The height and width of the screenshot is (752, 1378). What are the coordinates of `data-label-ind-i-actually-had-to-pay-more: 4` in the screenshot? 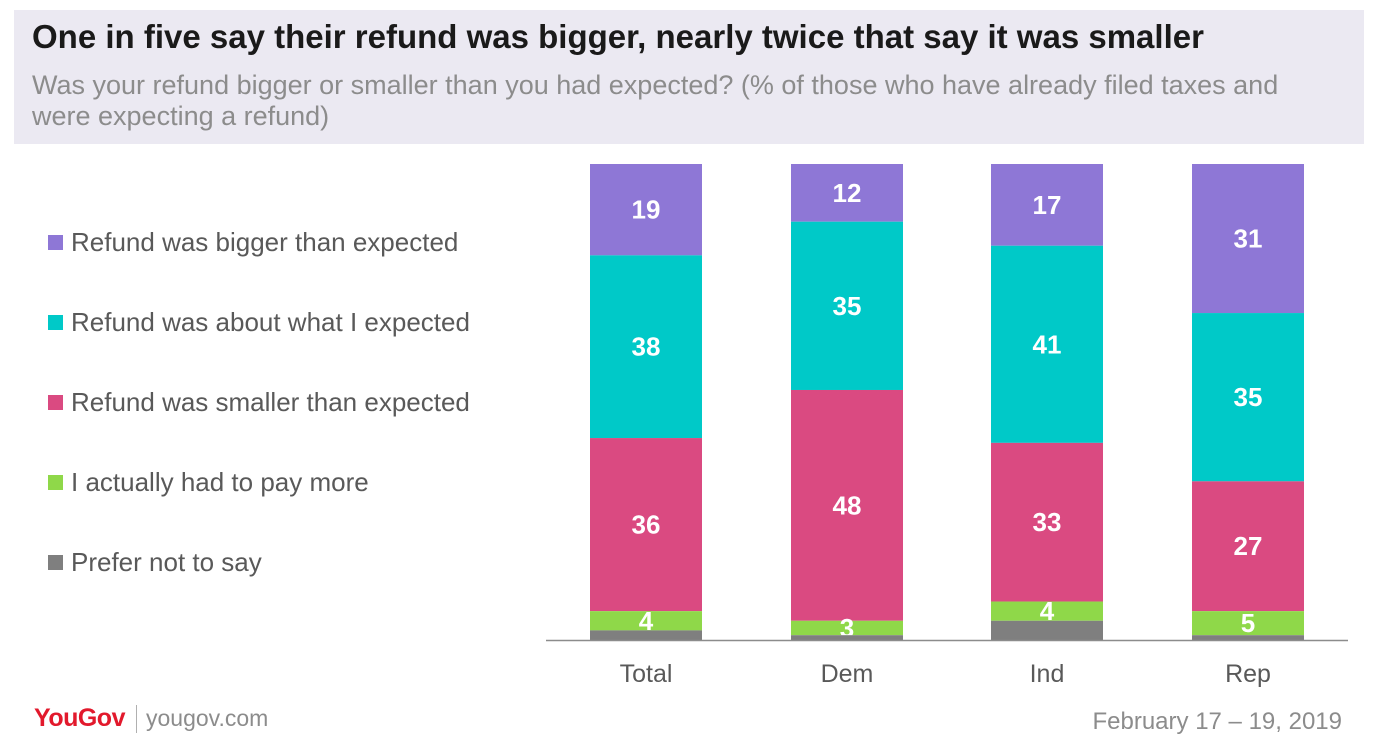 It's located at (1047, 611).